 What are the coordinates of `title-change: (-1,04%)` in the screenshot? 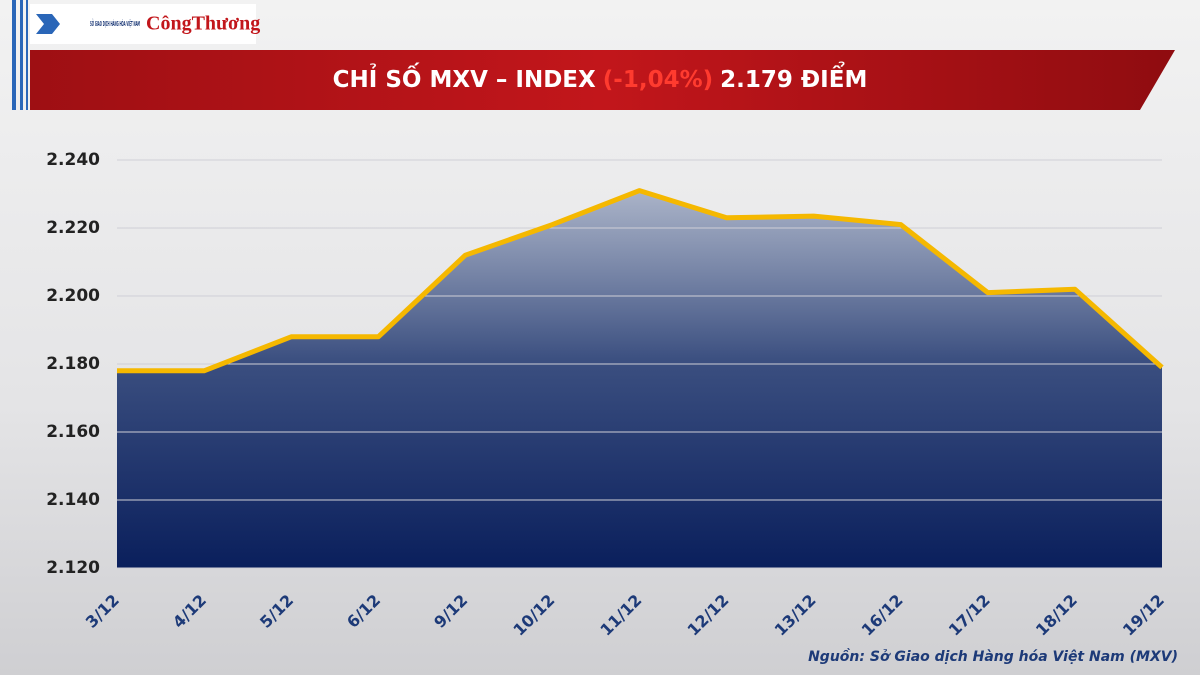 It's located at (658, 80).